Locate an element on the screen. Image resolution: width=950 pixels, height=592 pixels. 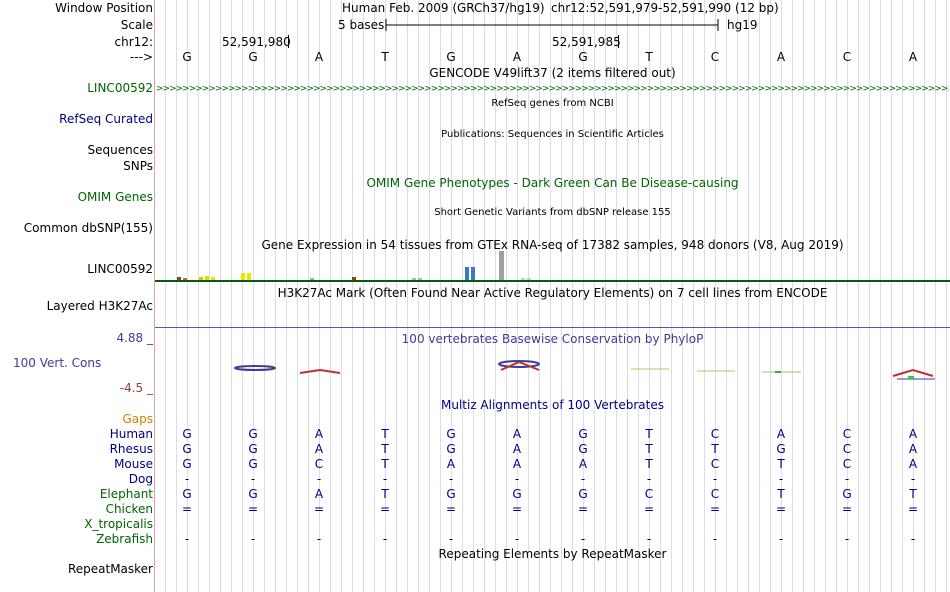
species-label-zebrafish: Zebrafish is located at coordinates (124, 539).